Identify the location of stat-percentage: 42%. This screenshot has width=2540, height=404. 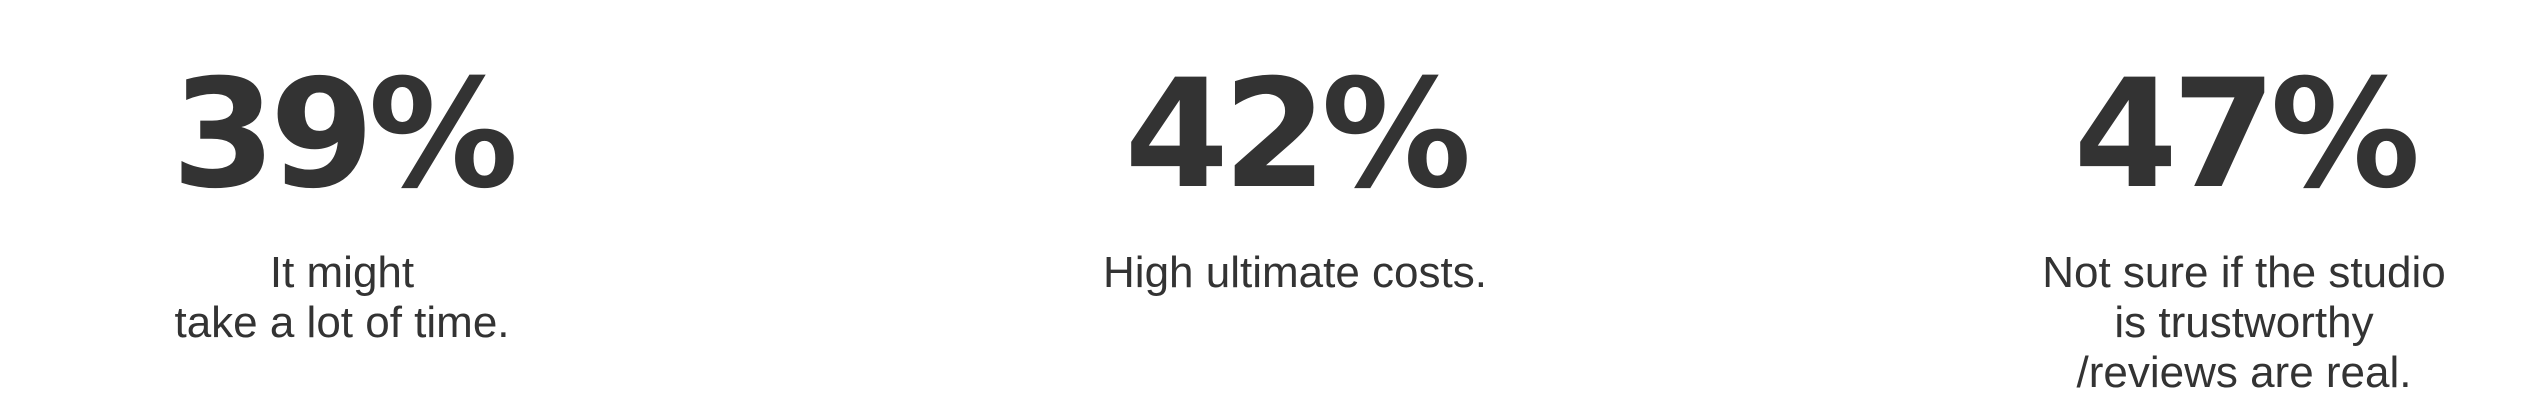
(1297, 135).